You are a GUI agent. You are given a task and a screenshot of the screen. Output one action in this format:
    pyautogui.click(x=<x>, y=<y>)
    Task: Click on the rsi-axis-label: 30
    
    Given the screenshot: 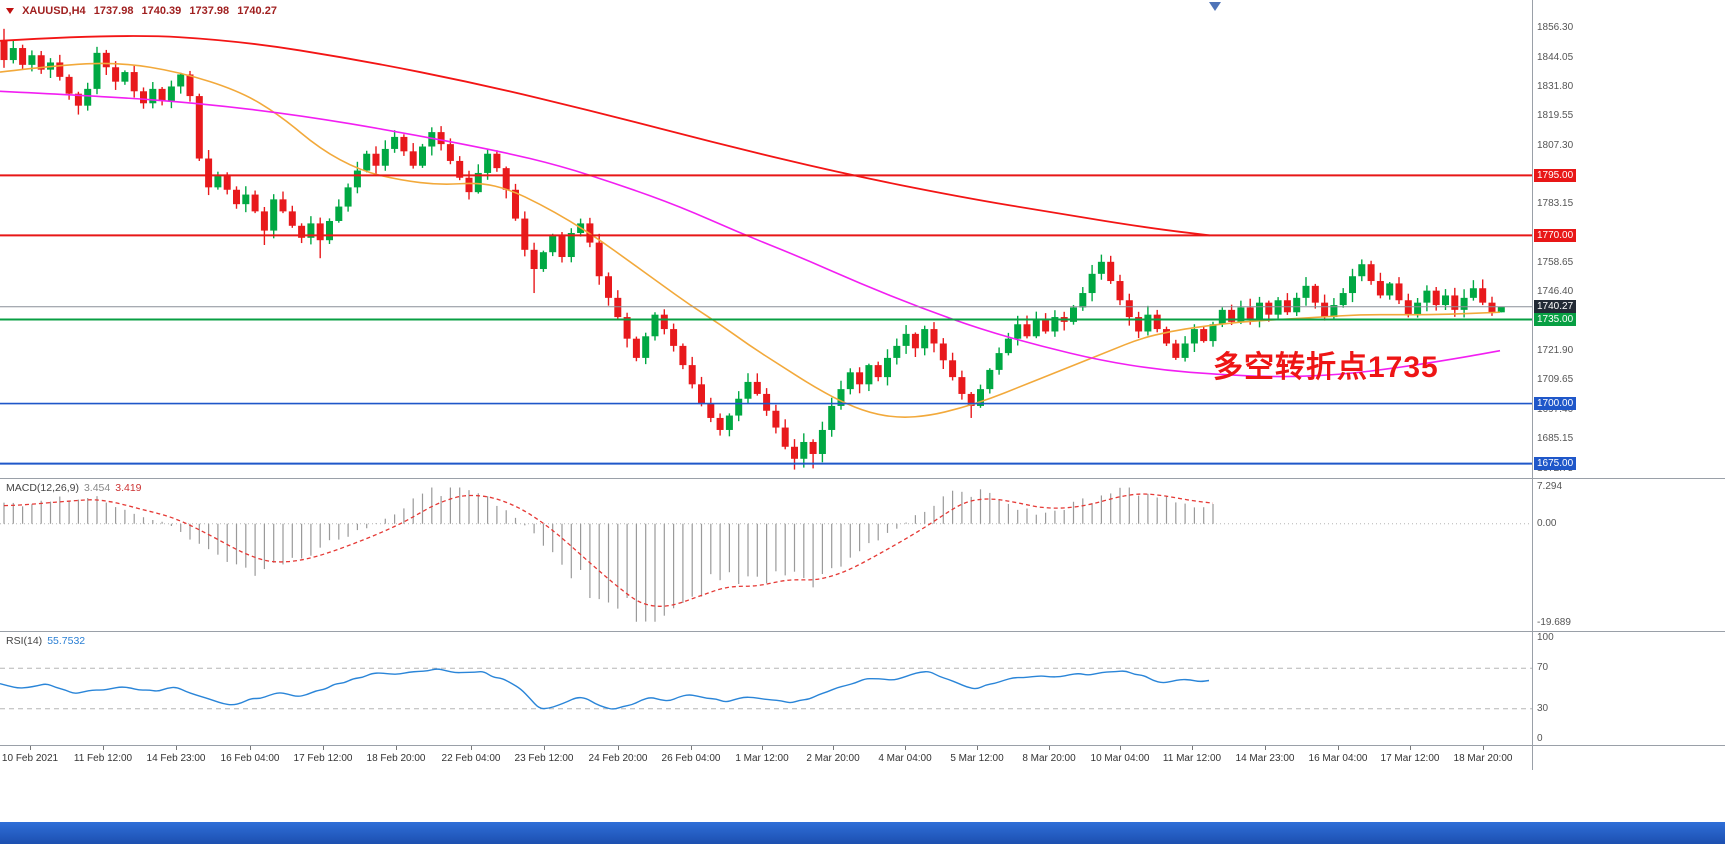 What is the action you would take?
    pyautogui.click(x=1543, y=708)
    